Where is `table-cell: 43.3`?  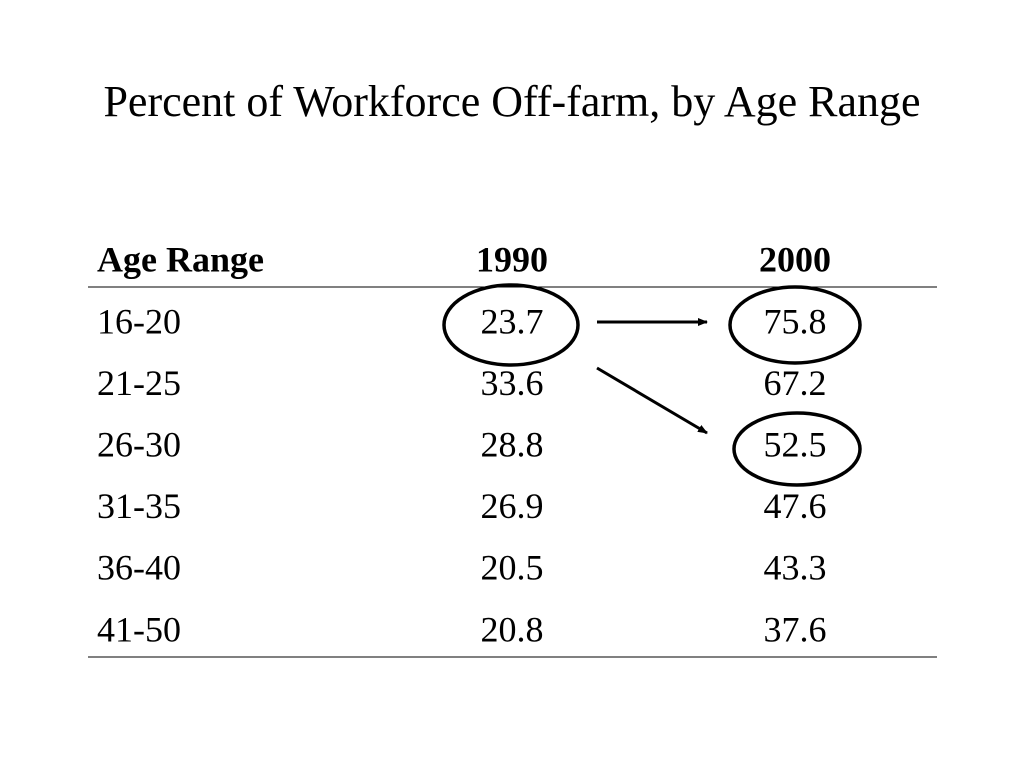
table-cell: 43.3 is located at coordinates (795, 568).